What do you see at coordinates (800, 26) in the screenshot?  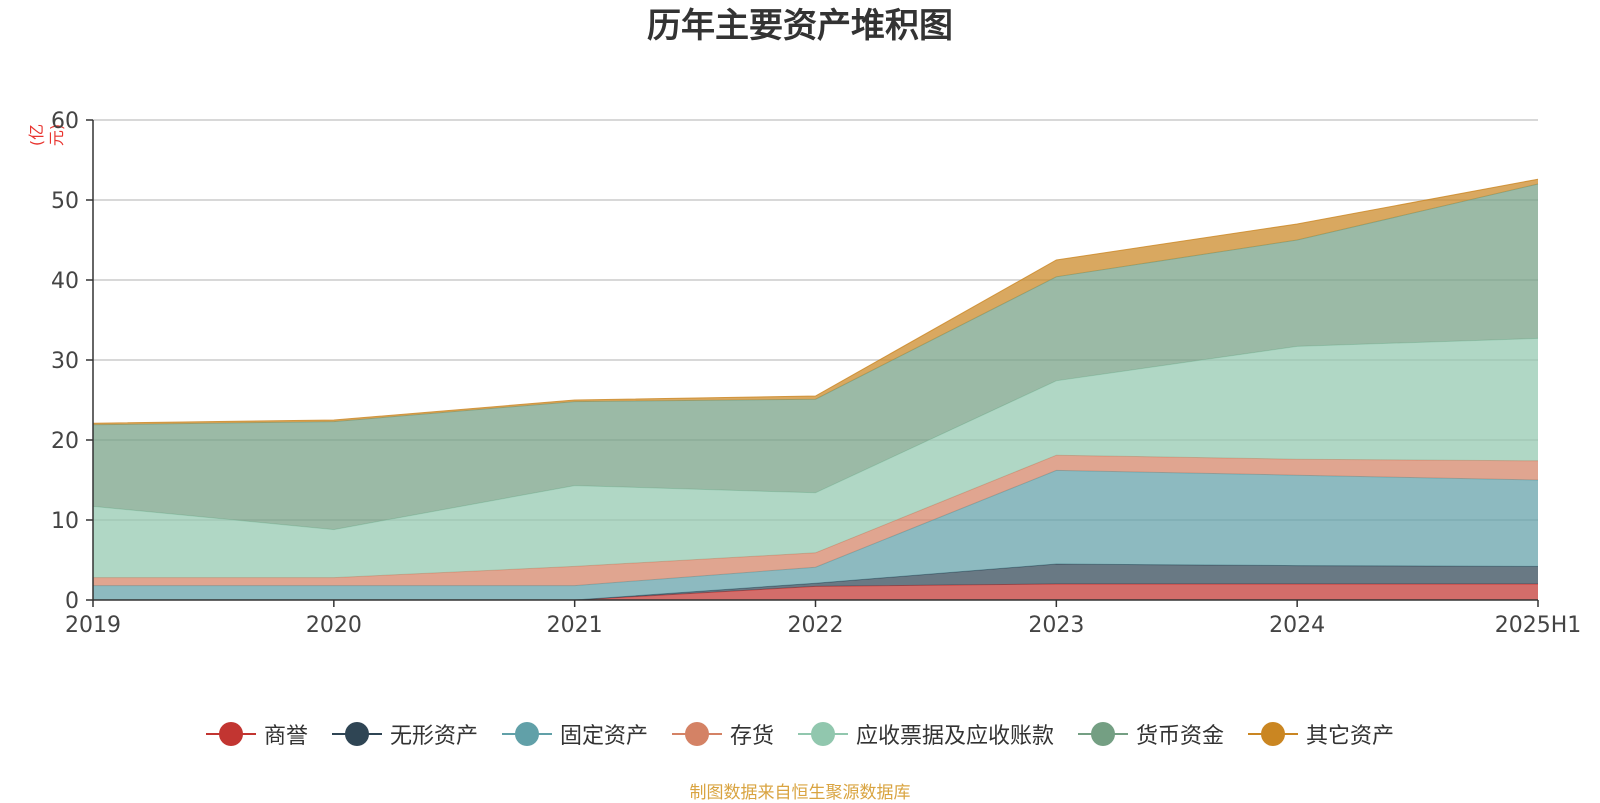 I see `chart-title: 历年主要资产堆积图` at bounding box center [800, 26].